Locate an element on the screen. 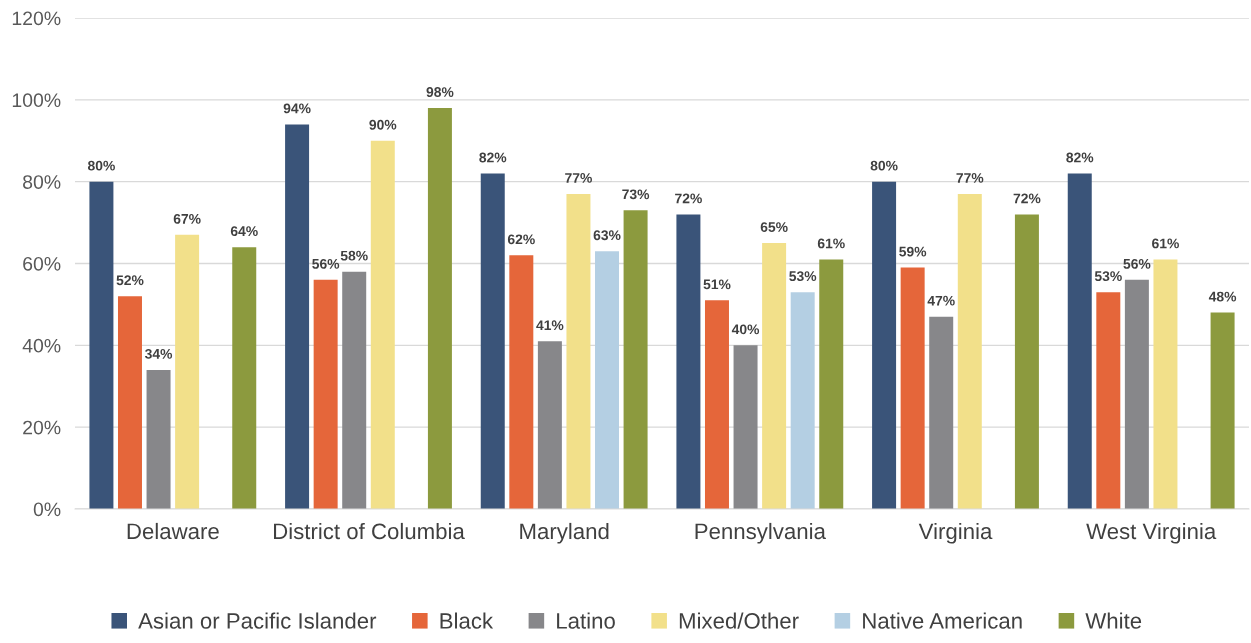 The height and width of the screenshot is (643, 1251). data-label: 90% is located at coordinates (383, 124).